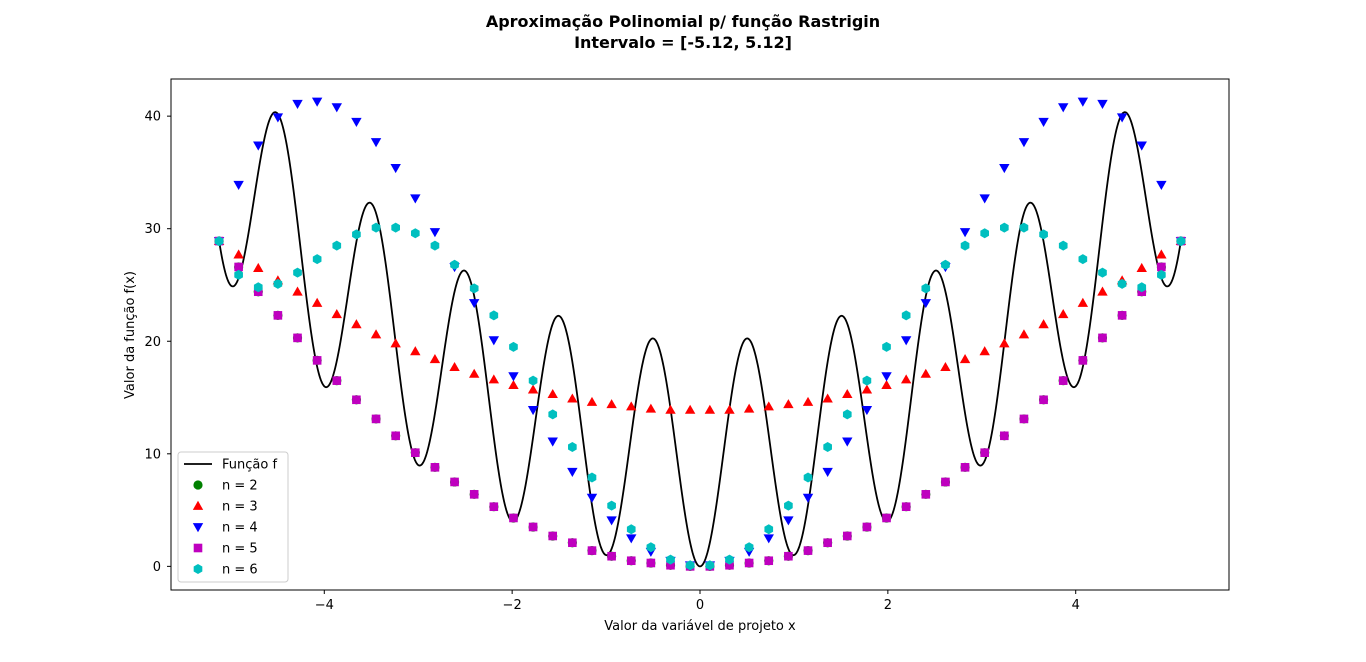 The height and width of the screenshot is (662, 1366). I want to click on legend-item: n = 6, so click(225, 570).